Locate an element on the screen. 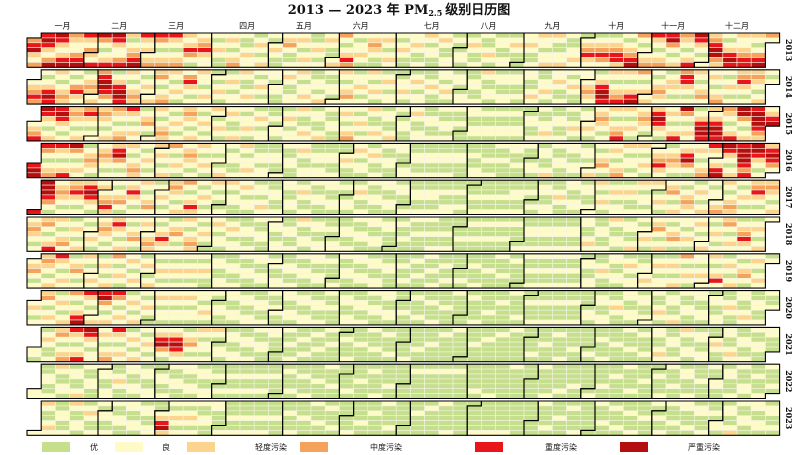  chart-title: 2013 — 2023 年 PM2.5 级别日历图 is located at coordinates (399, 10).